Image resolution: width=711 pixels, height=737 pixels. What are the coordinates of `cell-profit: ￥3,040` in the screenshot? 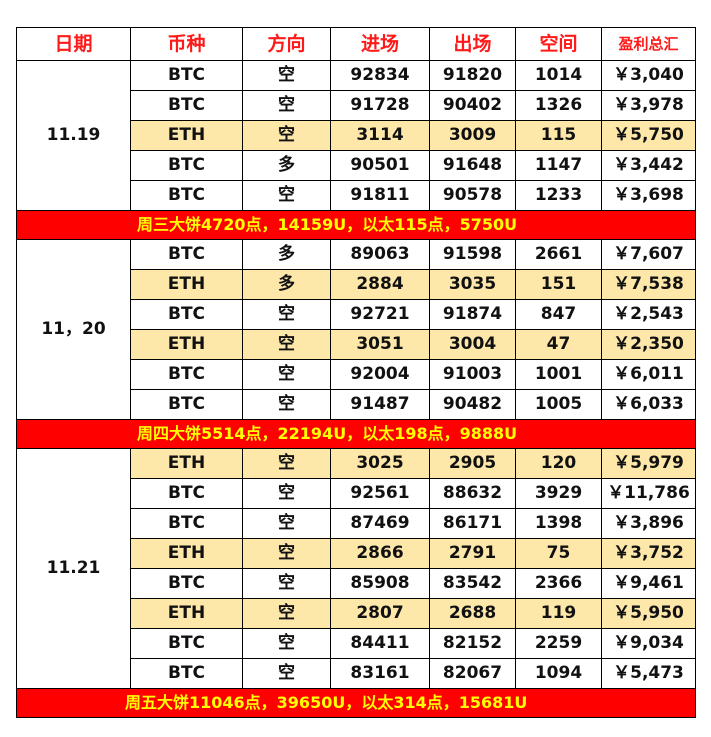 It's located at (648, 75).